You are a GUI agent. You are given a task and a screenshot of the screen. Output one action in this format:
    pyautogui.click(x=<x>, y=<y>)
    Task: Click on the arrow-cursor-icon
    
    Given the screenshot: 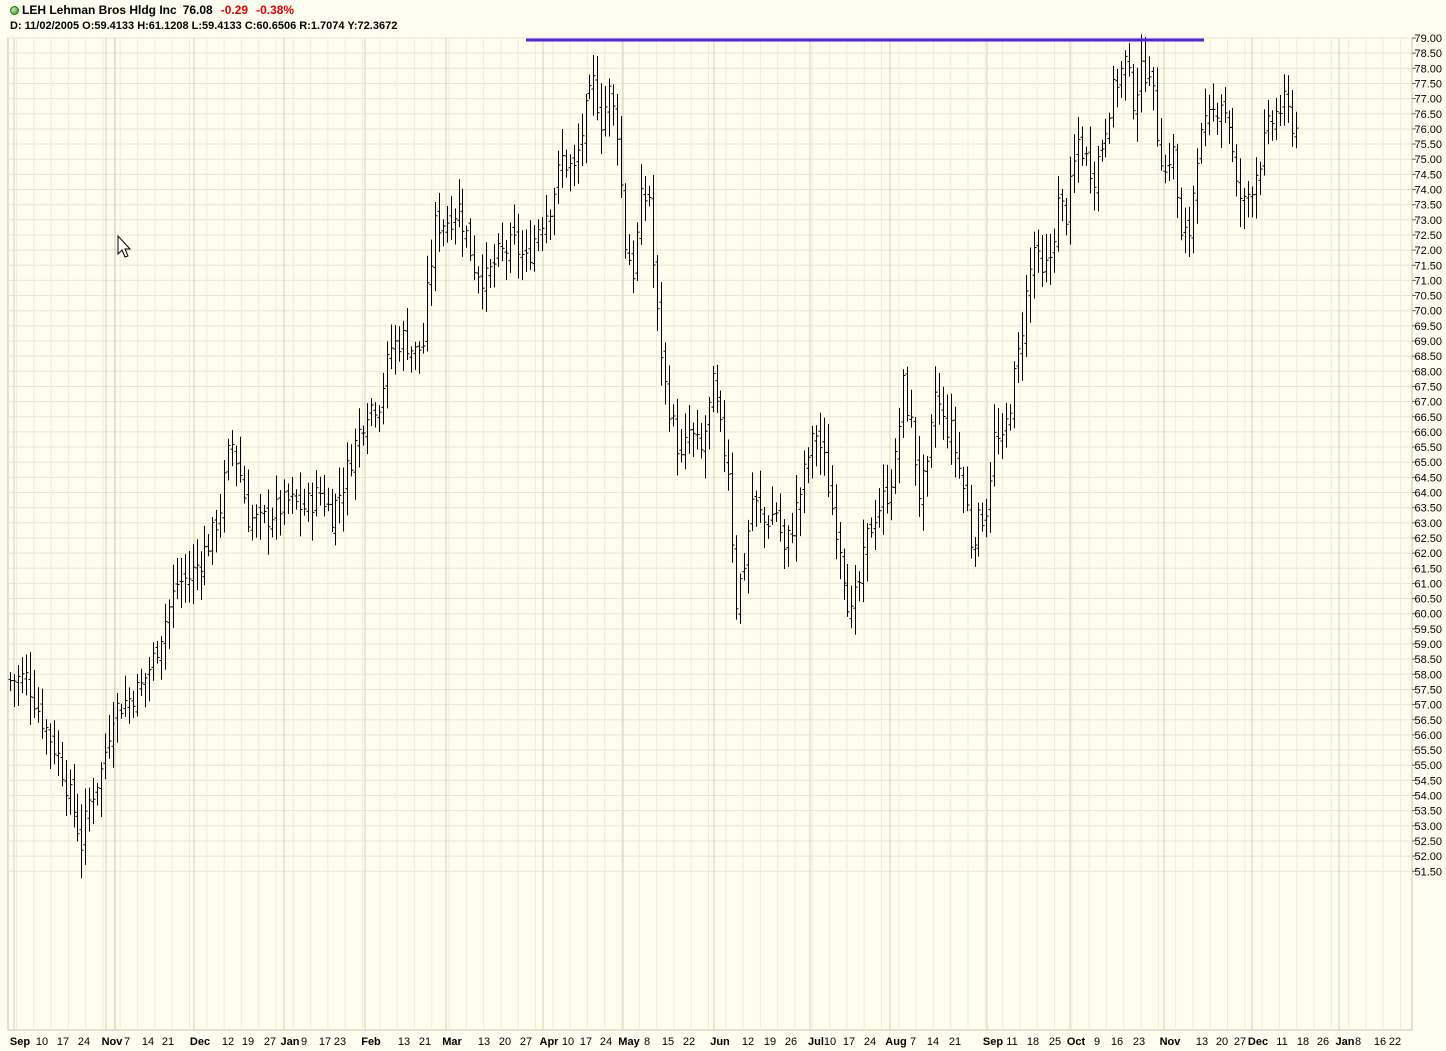 What is the action you would take?
    pyautogui.click(x=124, y=246)
    